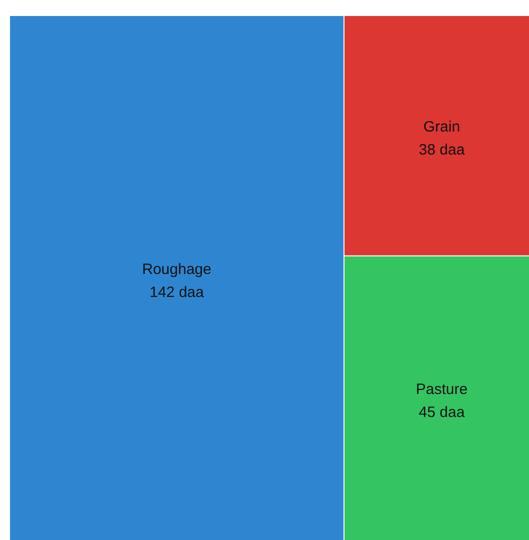 This screenshot has width=529, height=540. Describe the element at coordinates (442, 150) in the screenshot. I see `data-label: 38 daa` at that location.